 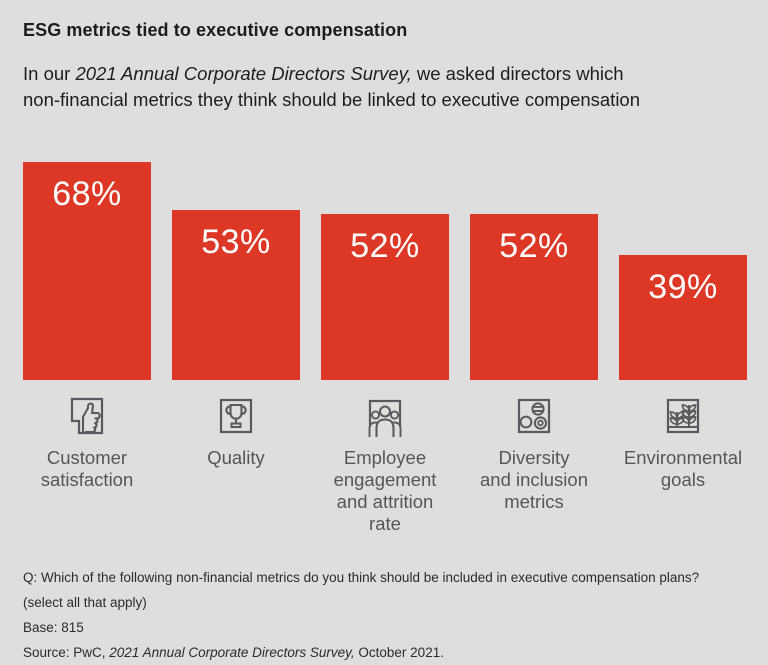 I want to click on diversity-circles-icon, so click(x=534, y=416).